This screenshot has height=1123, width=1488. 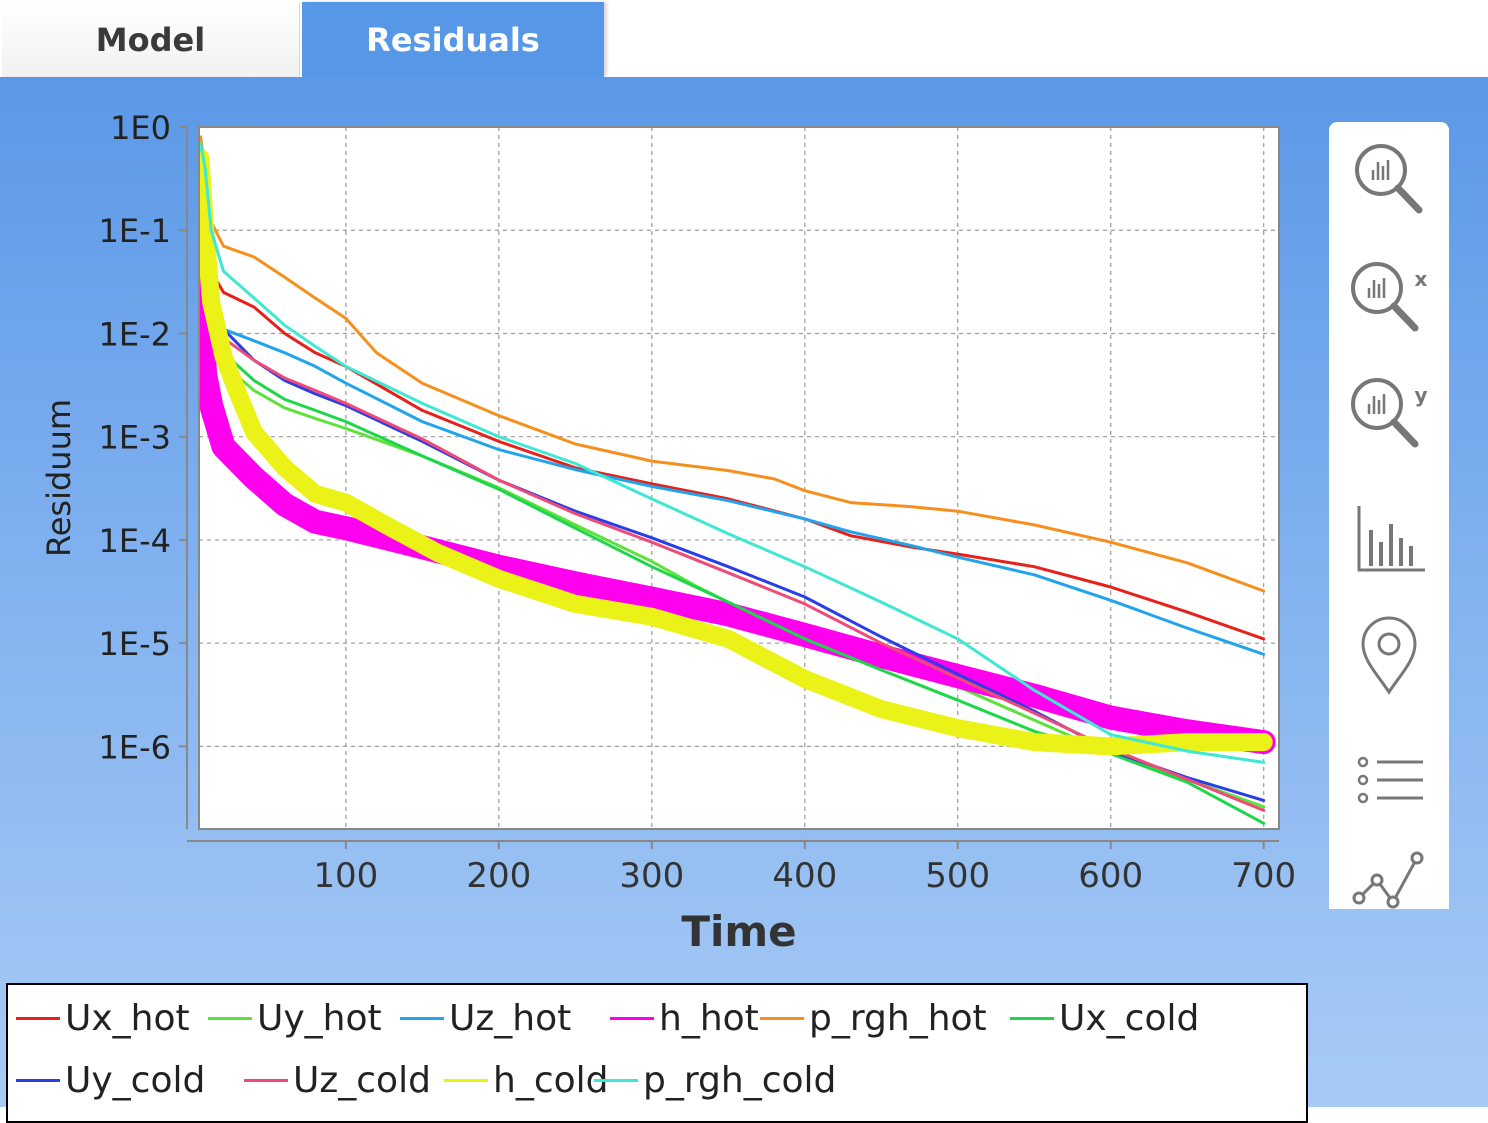 What do you see at coordinates (551, 1080) in the screenshot?
I see `legend-label: h_cold` at bounding box center [551, 1080].